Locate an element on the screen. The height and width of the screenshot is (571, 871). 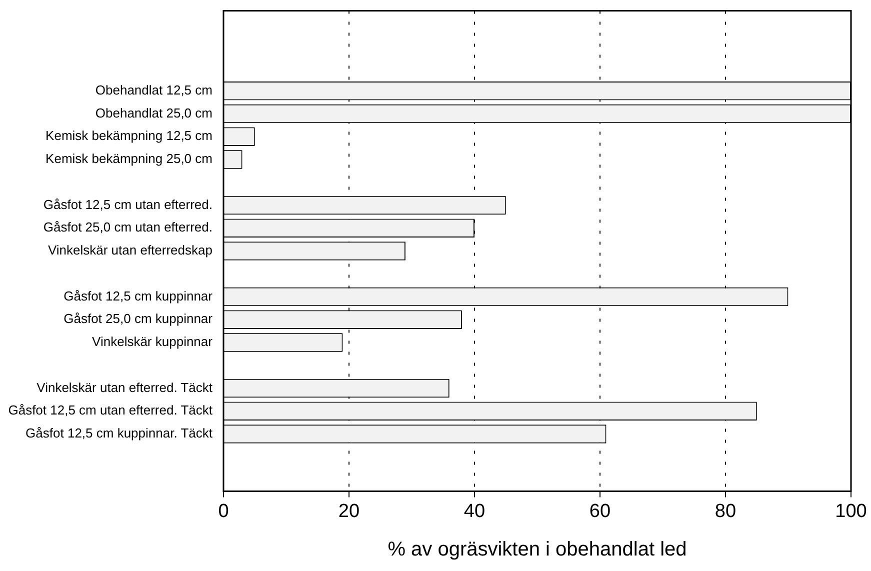
x-tick-label: 20 is located at coordinates (349, 511).